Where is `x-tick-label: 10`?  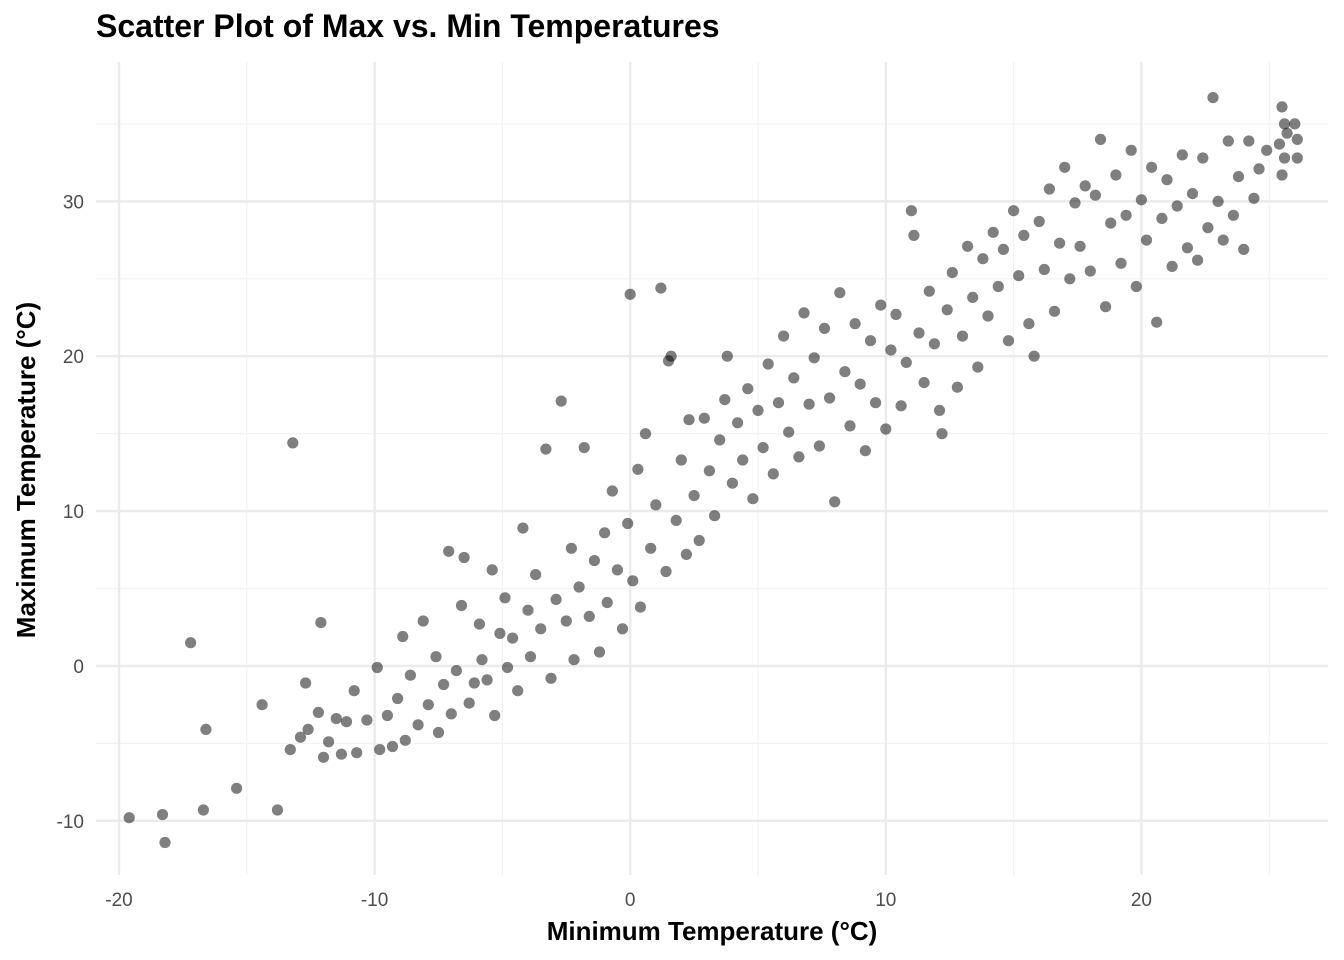 x-tick-label: 10 is located at coordinates (885, 900).